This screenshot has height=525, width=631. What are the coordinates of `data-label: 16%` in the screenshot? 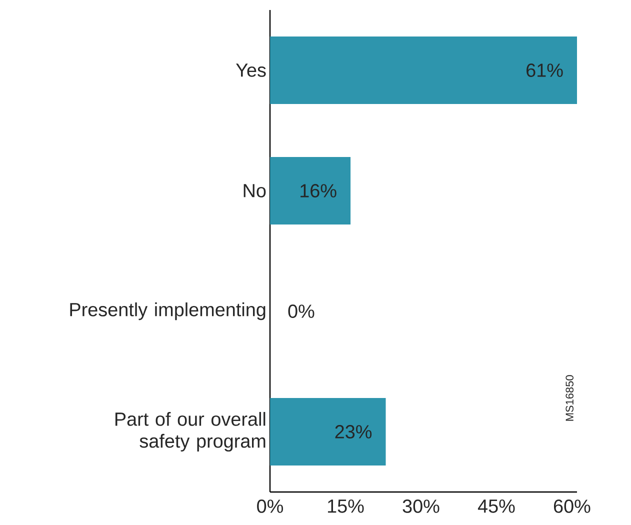 It's located at (318, 191).